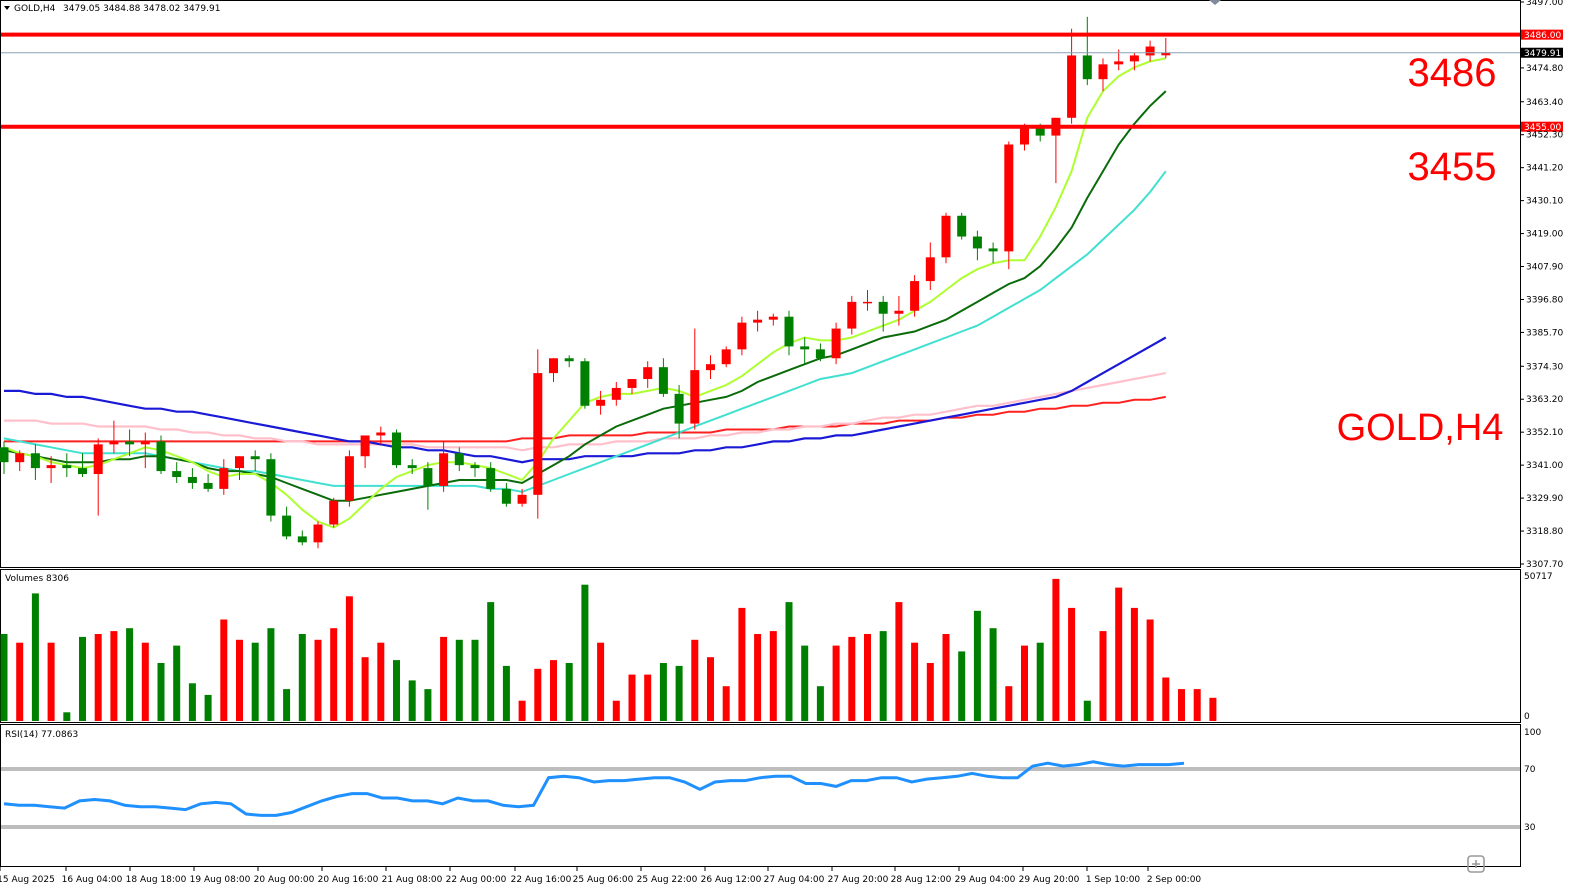 This screenshot has width=1573, height=891. What do you see at coordinates (92, 880) in the screenshot?
I see `time-tick-label: 16 Aug 04:00` at bounding box center [92, 880].